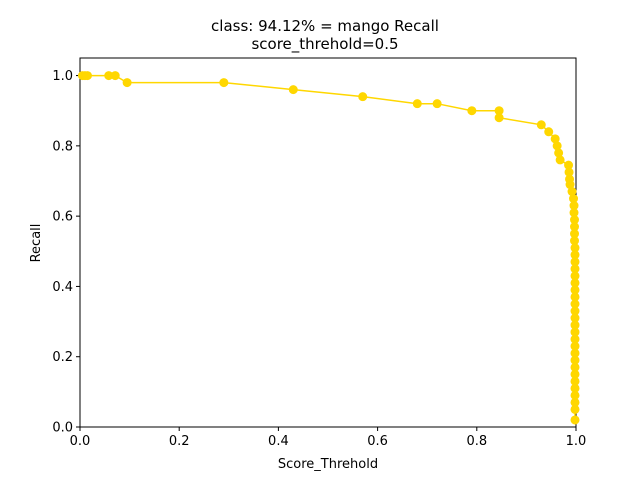 Image resolution: width=640 pixels, height=485 pixels. Describe the element at coordinates (476, 441) in the screenshot. I see `x-tick-label: 0.8` at that location.